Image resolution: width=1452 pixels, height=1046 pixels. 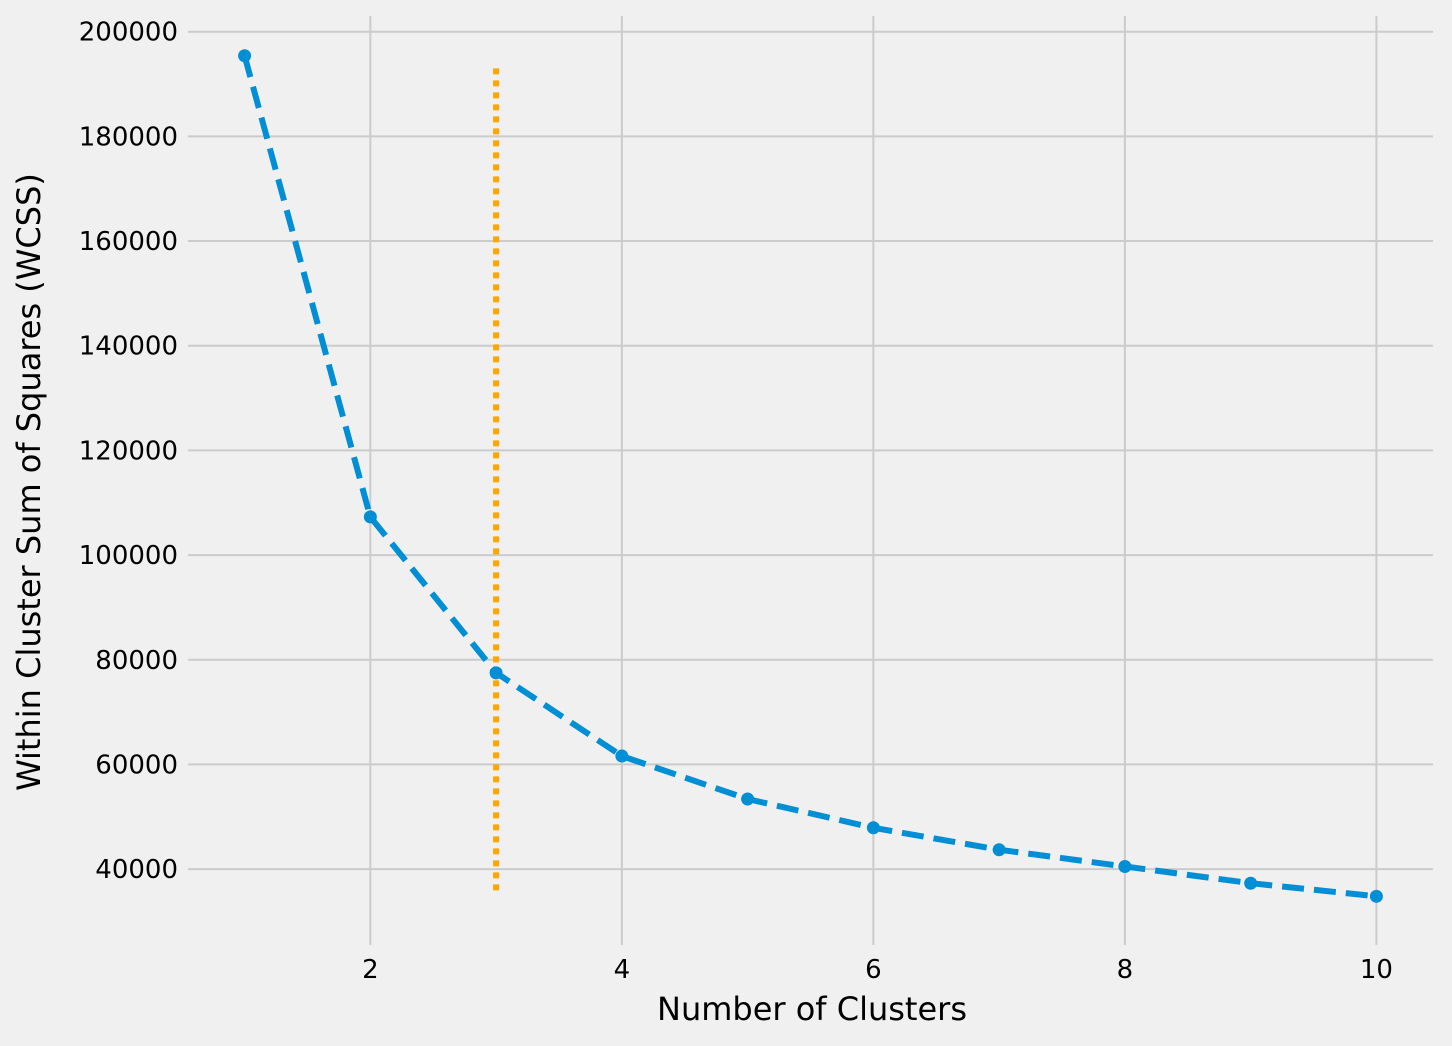 I want to click on y-tick-label: 60000, so click(x=136, y=765).